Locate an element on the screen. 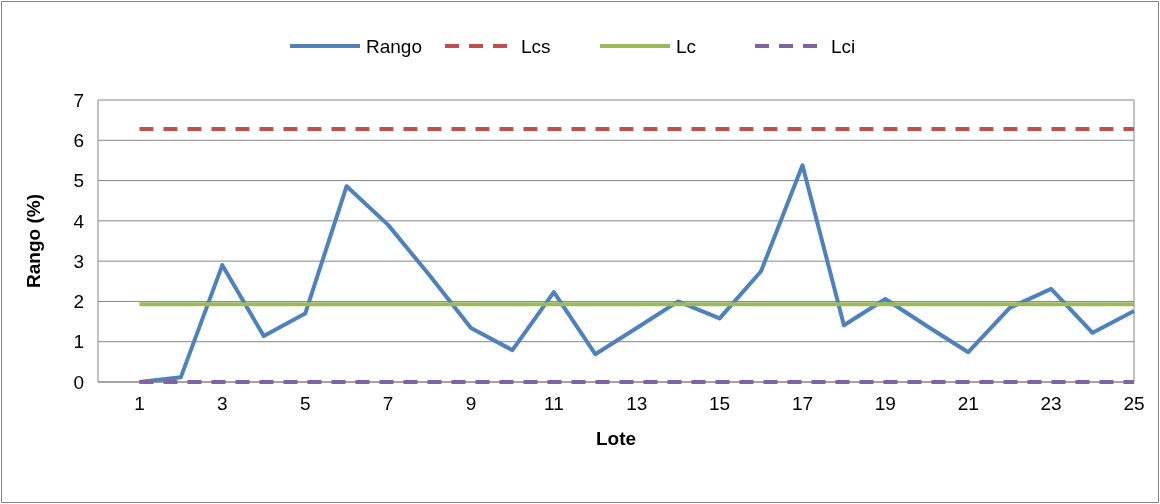 This screenshot has height=504, width=1160. y-tick-label: 7 is located at coordinates (78, 100).